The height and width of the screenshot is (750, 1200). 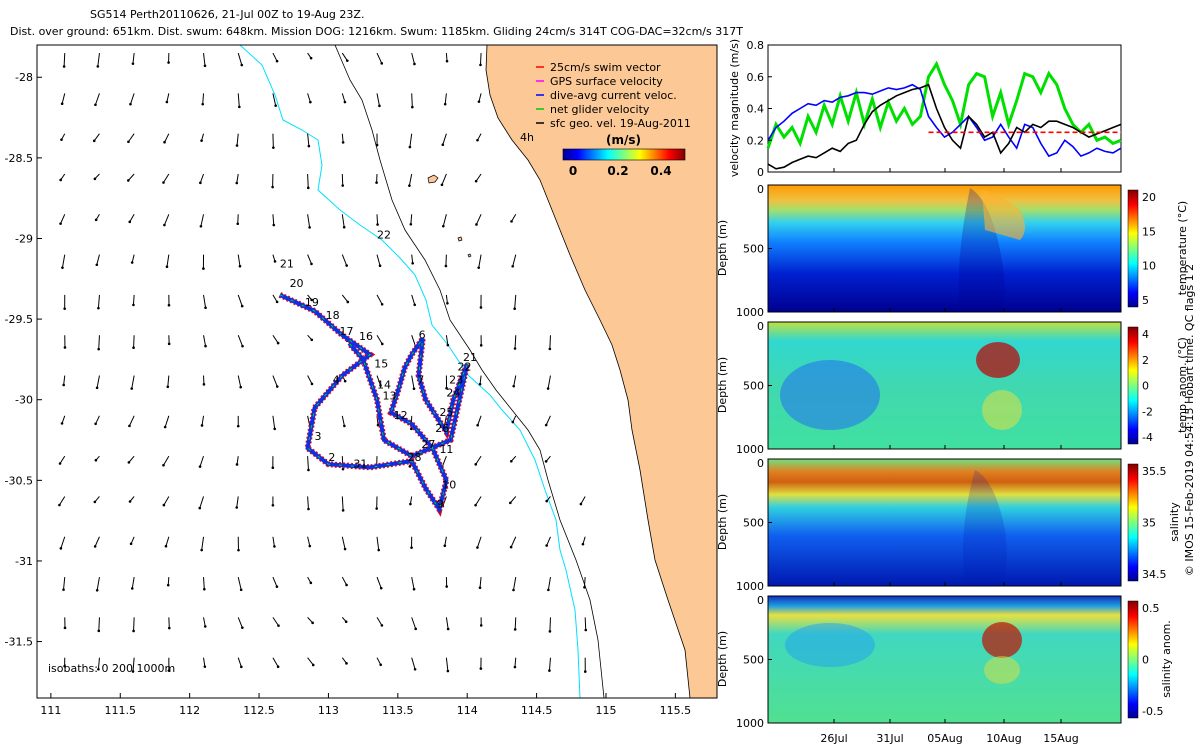 I want to click on map-x-tick-label: 115, so click(x=605, y=710).